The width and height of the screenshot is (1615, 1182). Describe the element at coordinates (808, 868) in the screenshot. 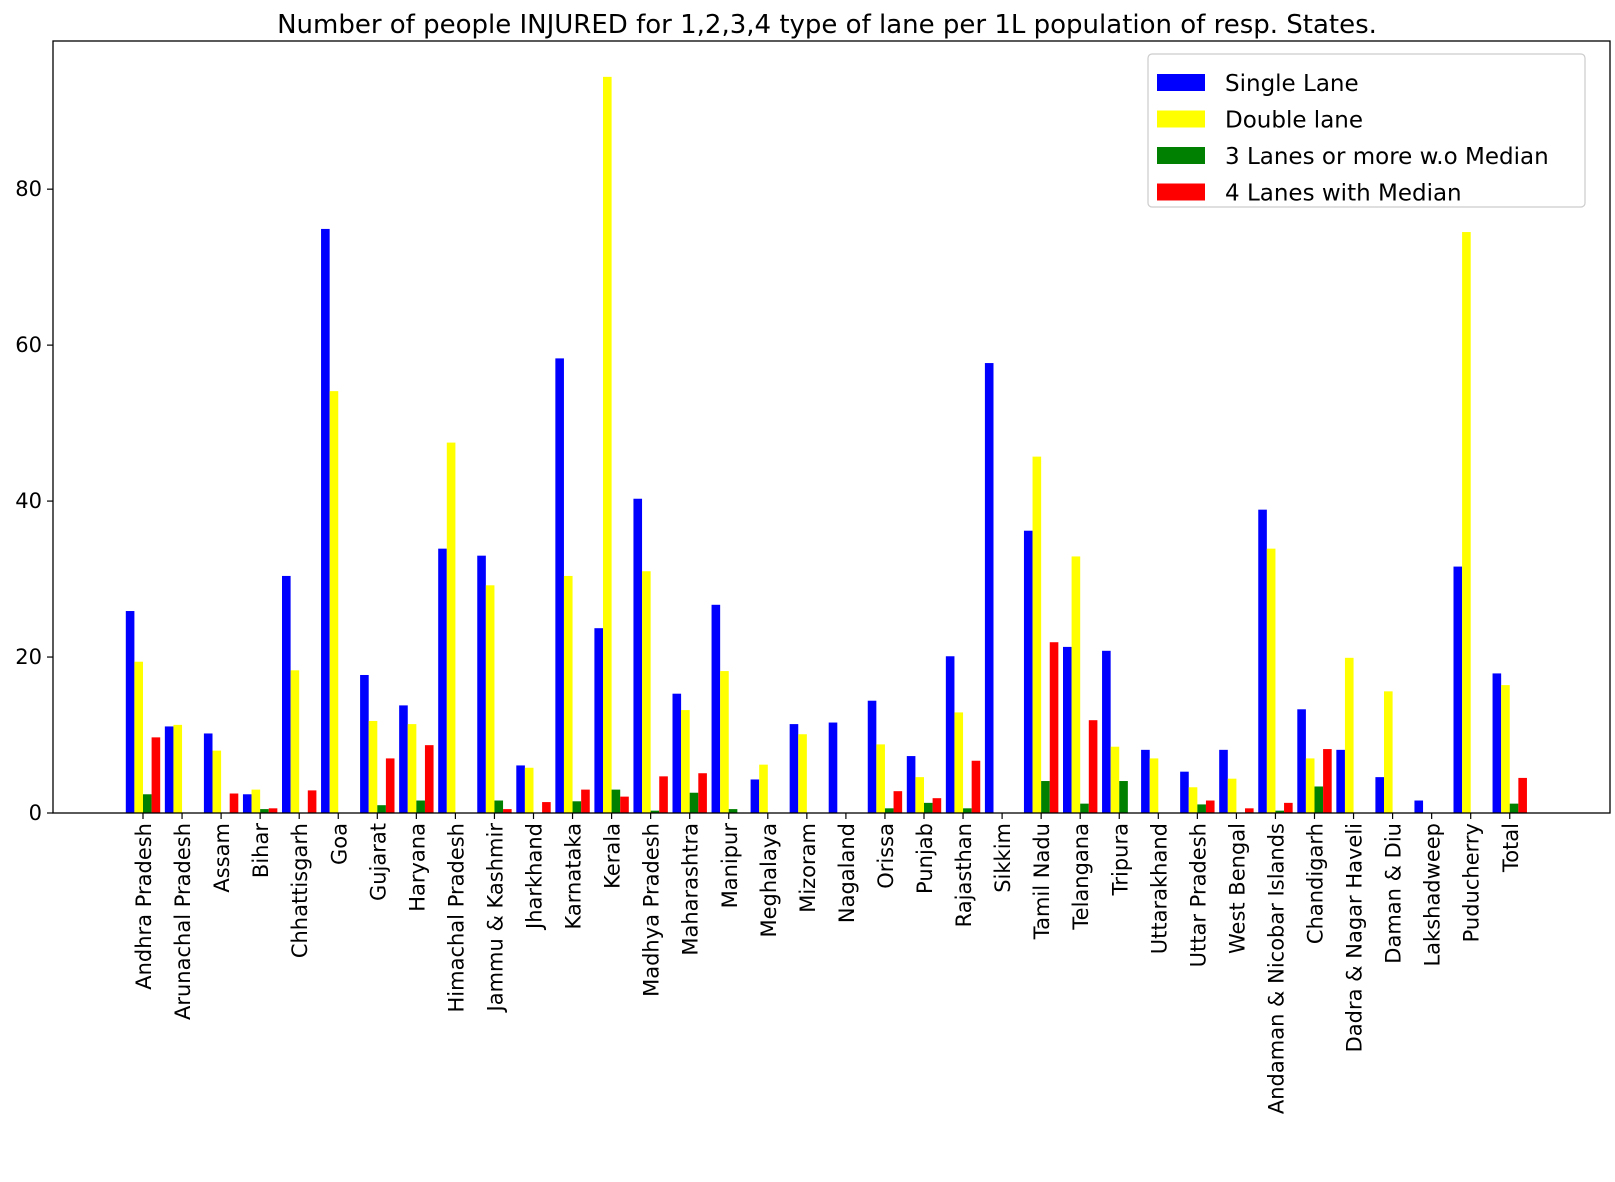

I see `x-tick-label: Mizoram` at that location.